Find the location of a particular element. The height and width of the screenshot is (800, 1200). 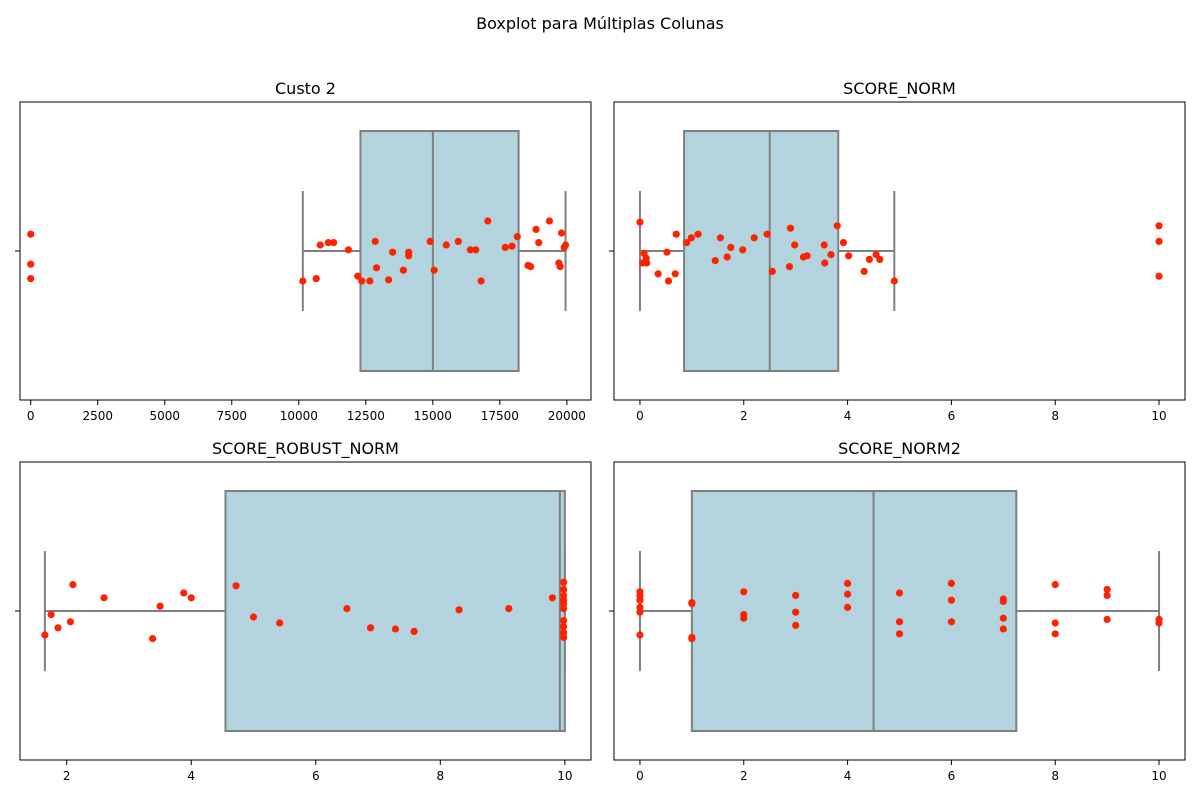

x-tick-label: 15000 is located at coordinates (433, 416).